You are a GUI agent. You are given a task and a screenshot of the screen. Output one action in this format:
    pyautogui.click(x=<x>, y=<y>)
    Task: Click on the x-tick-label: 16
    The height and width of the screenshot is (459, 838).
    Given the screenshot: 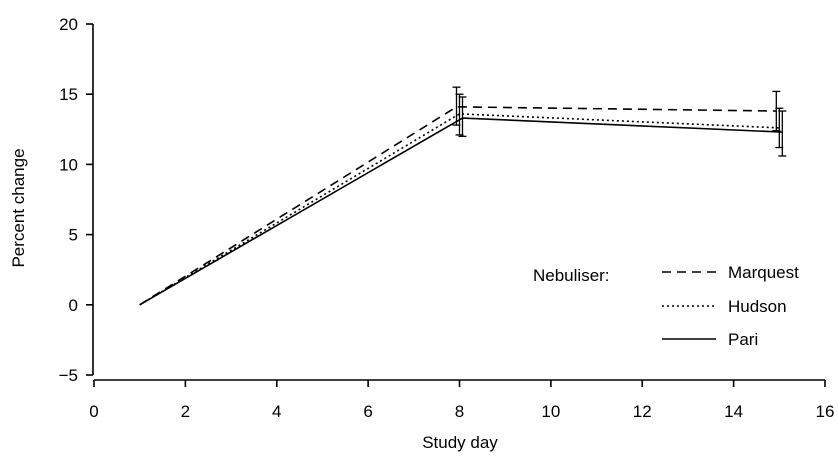 What is the action you would take?
    pyautogui.click(x=825, y=411)
    